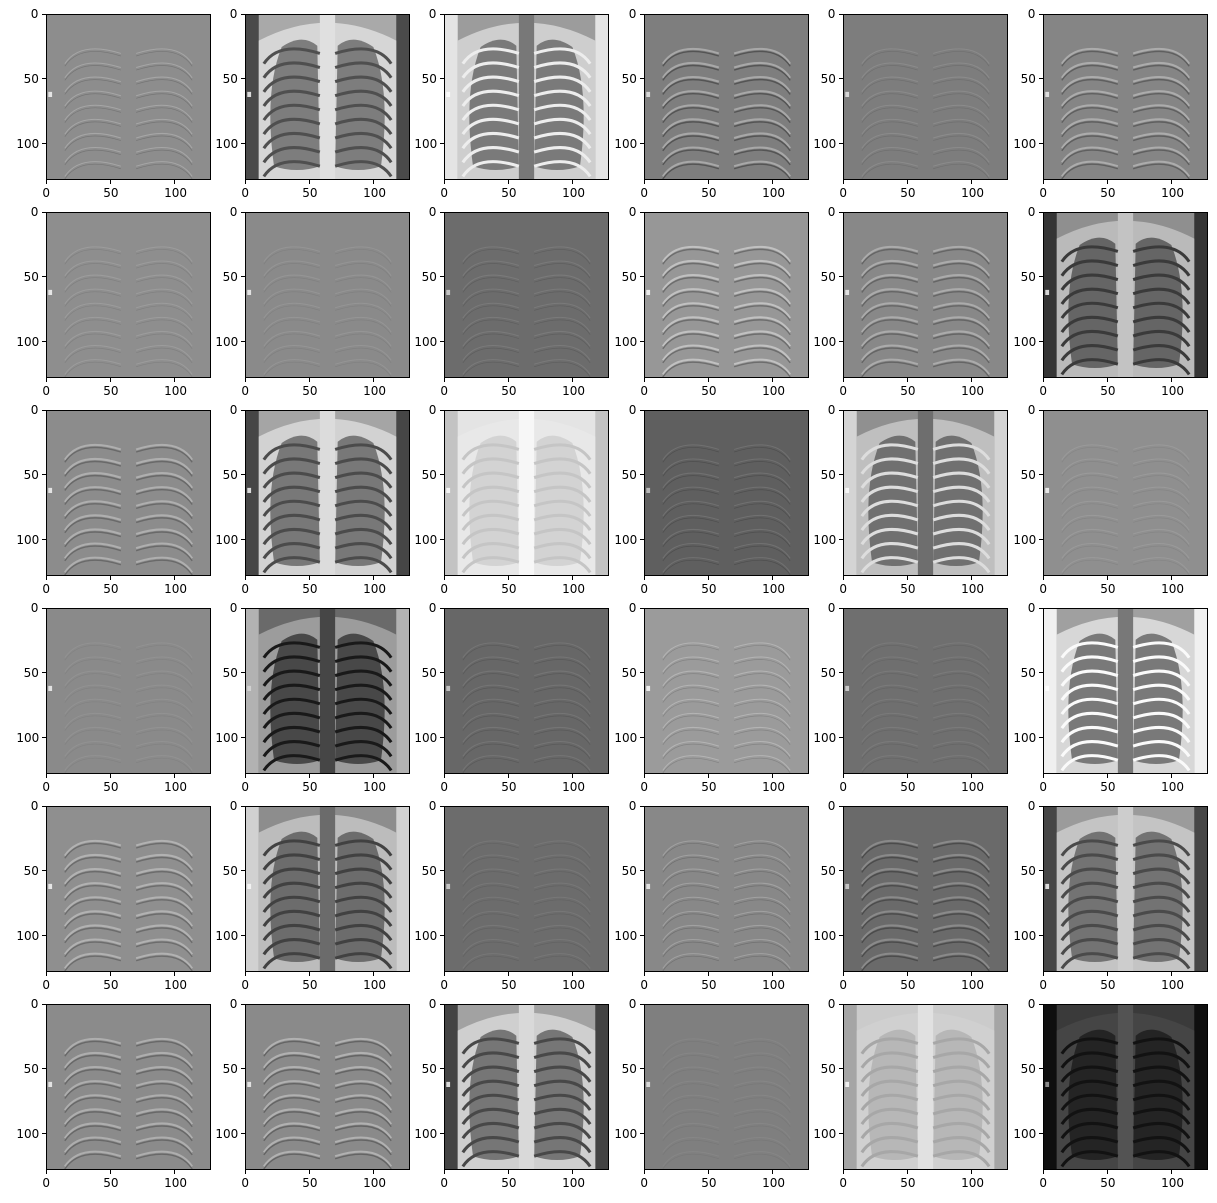 This screenshot has width=1217, height=1203. What do you see at coordinates (925, 493) in the screenshot?
I see `spine-region` at bounding box center [925, 493].